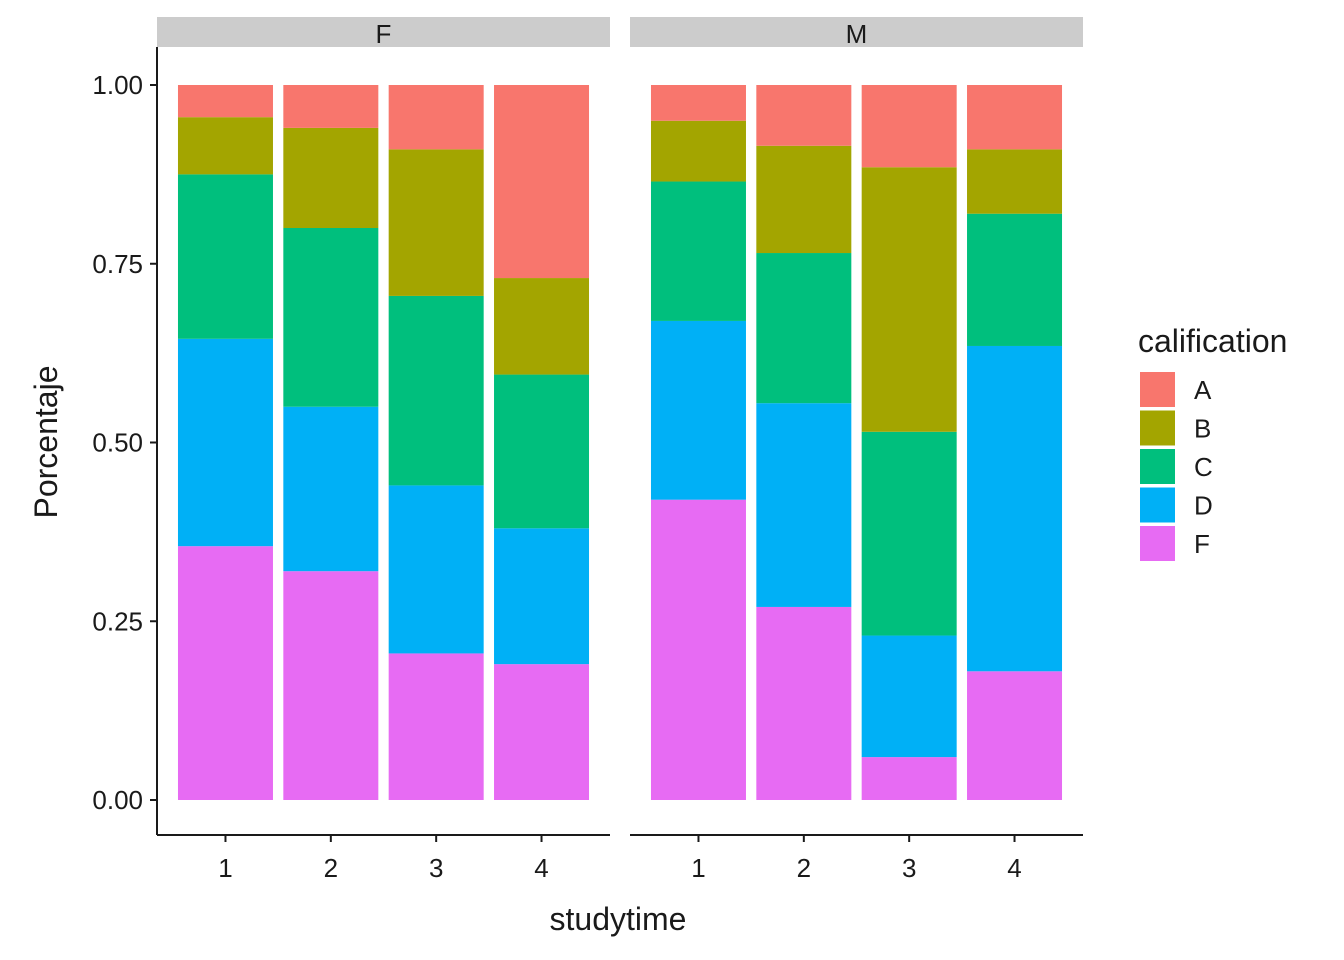  I want to click on legend-swatch-D, so click(1157, 505).